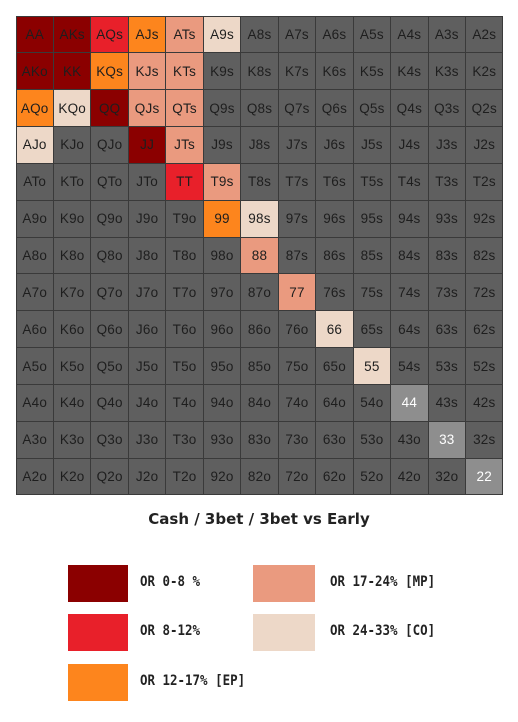 Image resolution: width=518 pixels, height=722 pixels. What do you see at coordinates (222, 476) in the screenshot?
I see `hand-cell: 92o` at bounding box center [222, 476].